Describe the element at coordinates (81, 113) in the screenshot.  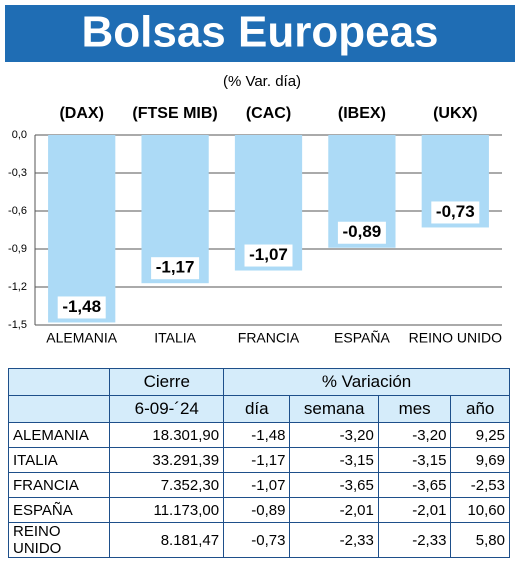
I see `index-label: (DAX)` at that location.